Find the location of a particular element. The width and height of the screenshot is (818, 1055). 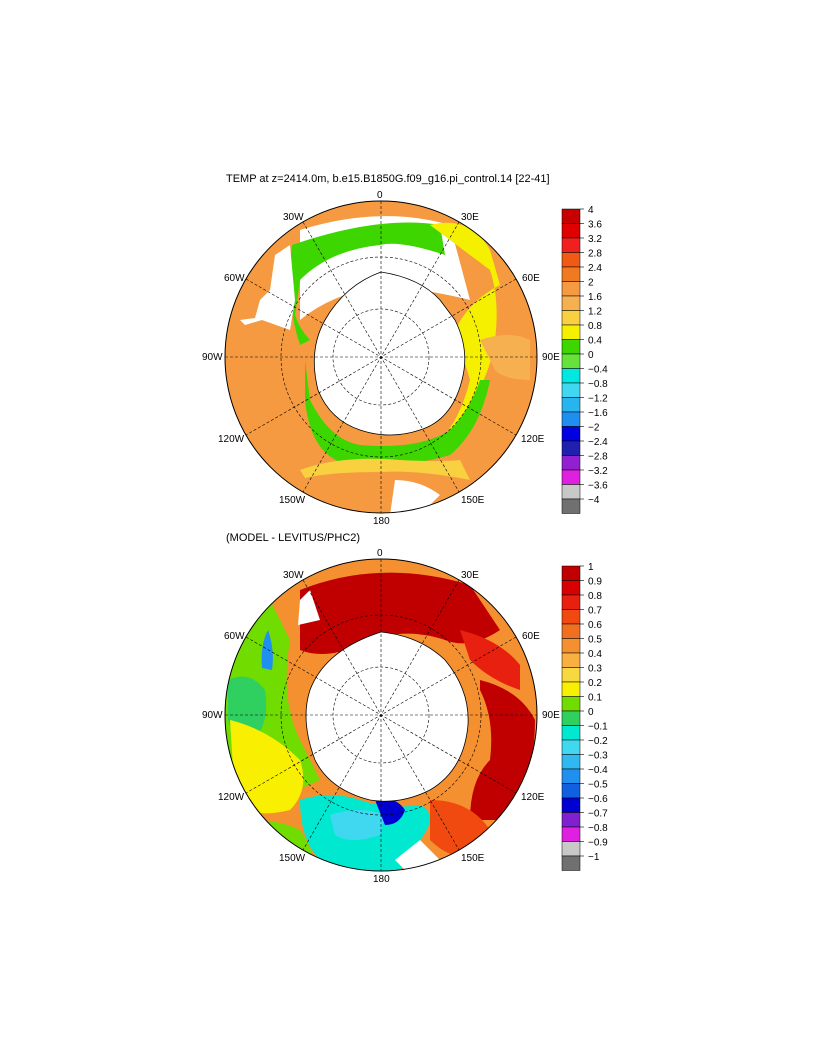

panel-2-map-border is located at coordinates (381, 715).